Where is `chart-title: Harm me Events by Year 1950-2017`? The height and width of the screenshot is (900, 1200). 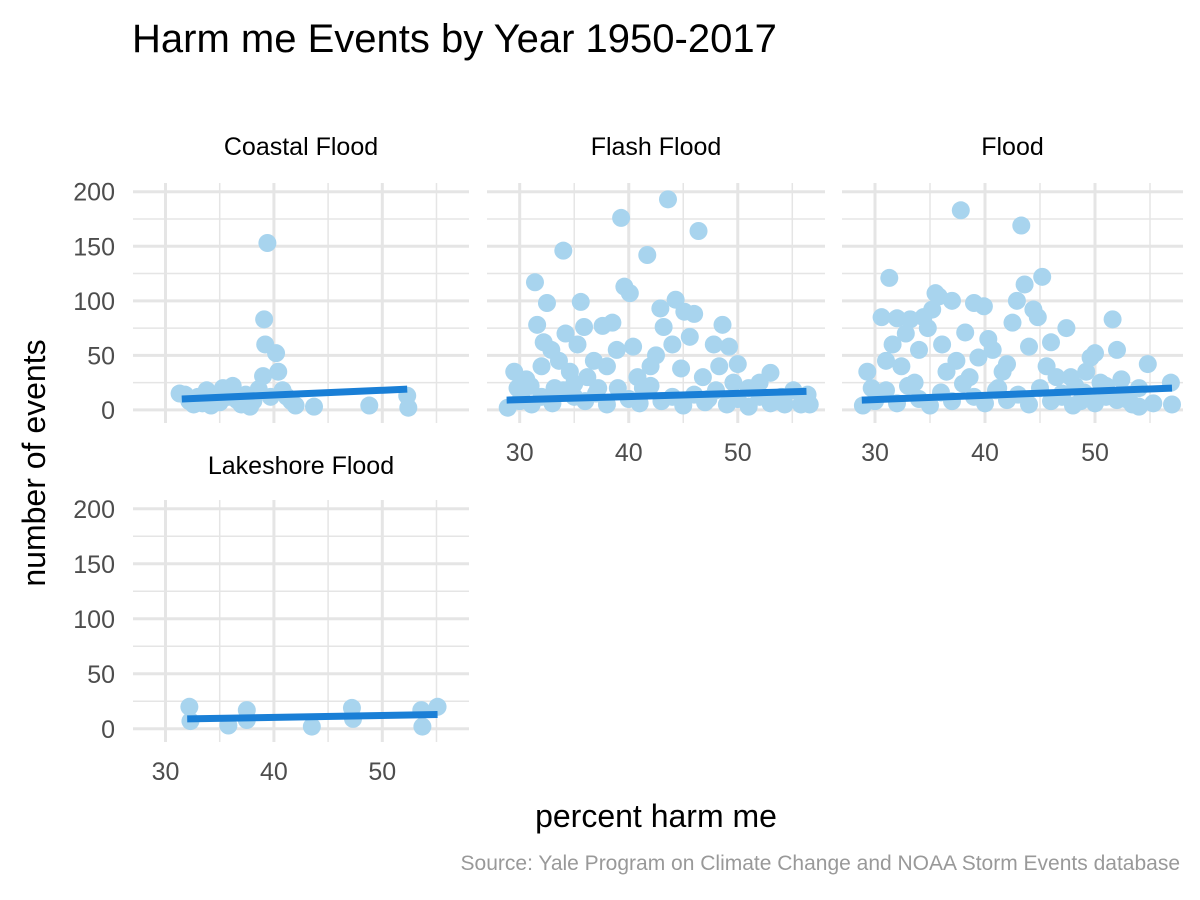
chart-title: Harm me Events by Year 1950-2017 is located at coordinates (454, 39).